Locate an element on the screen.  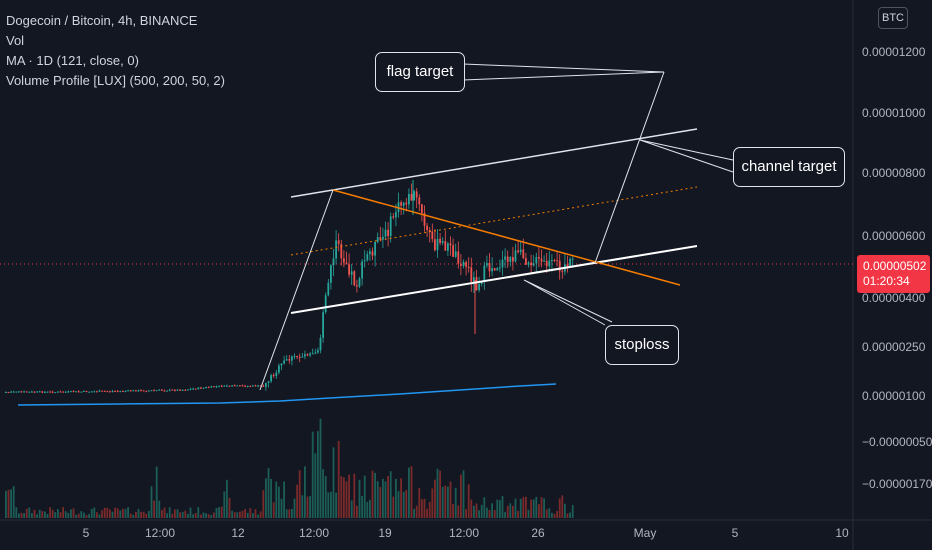
channel-target-label: channel target is located at coordinates (789, 167).